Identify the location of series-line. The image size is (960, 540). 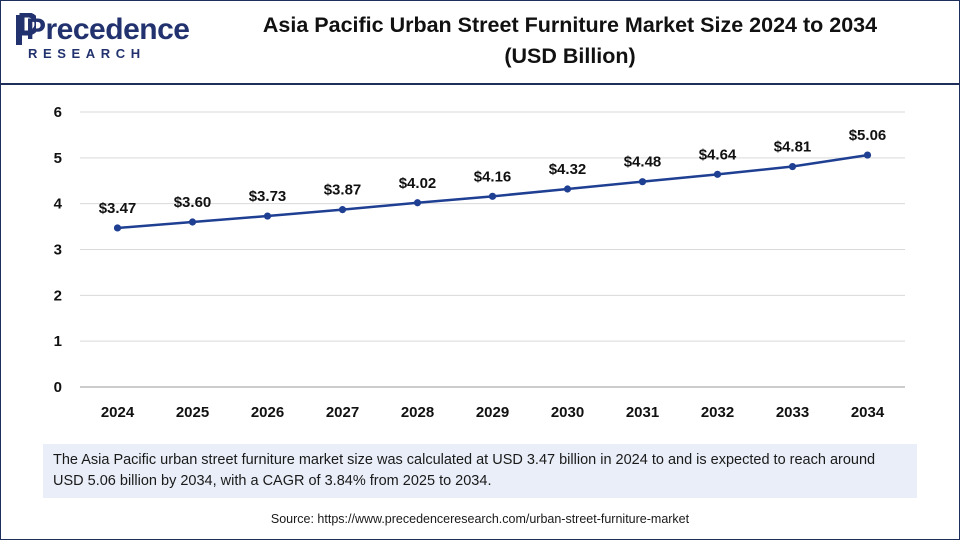
(492, 191).